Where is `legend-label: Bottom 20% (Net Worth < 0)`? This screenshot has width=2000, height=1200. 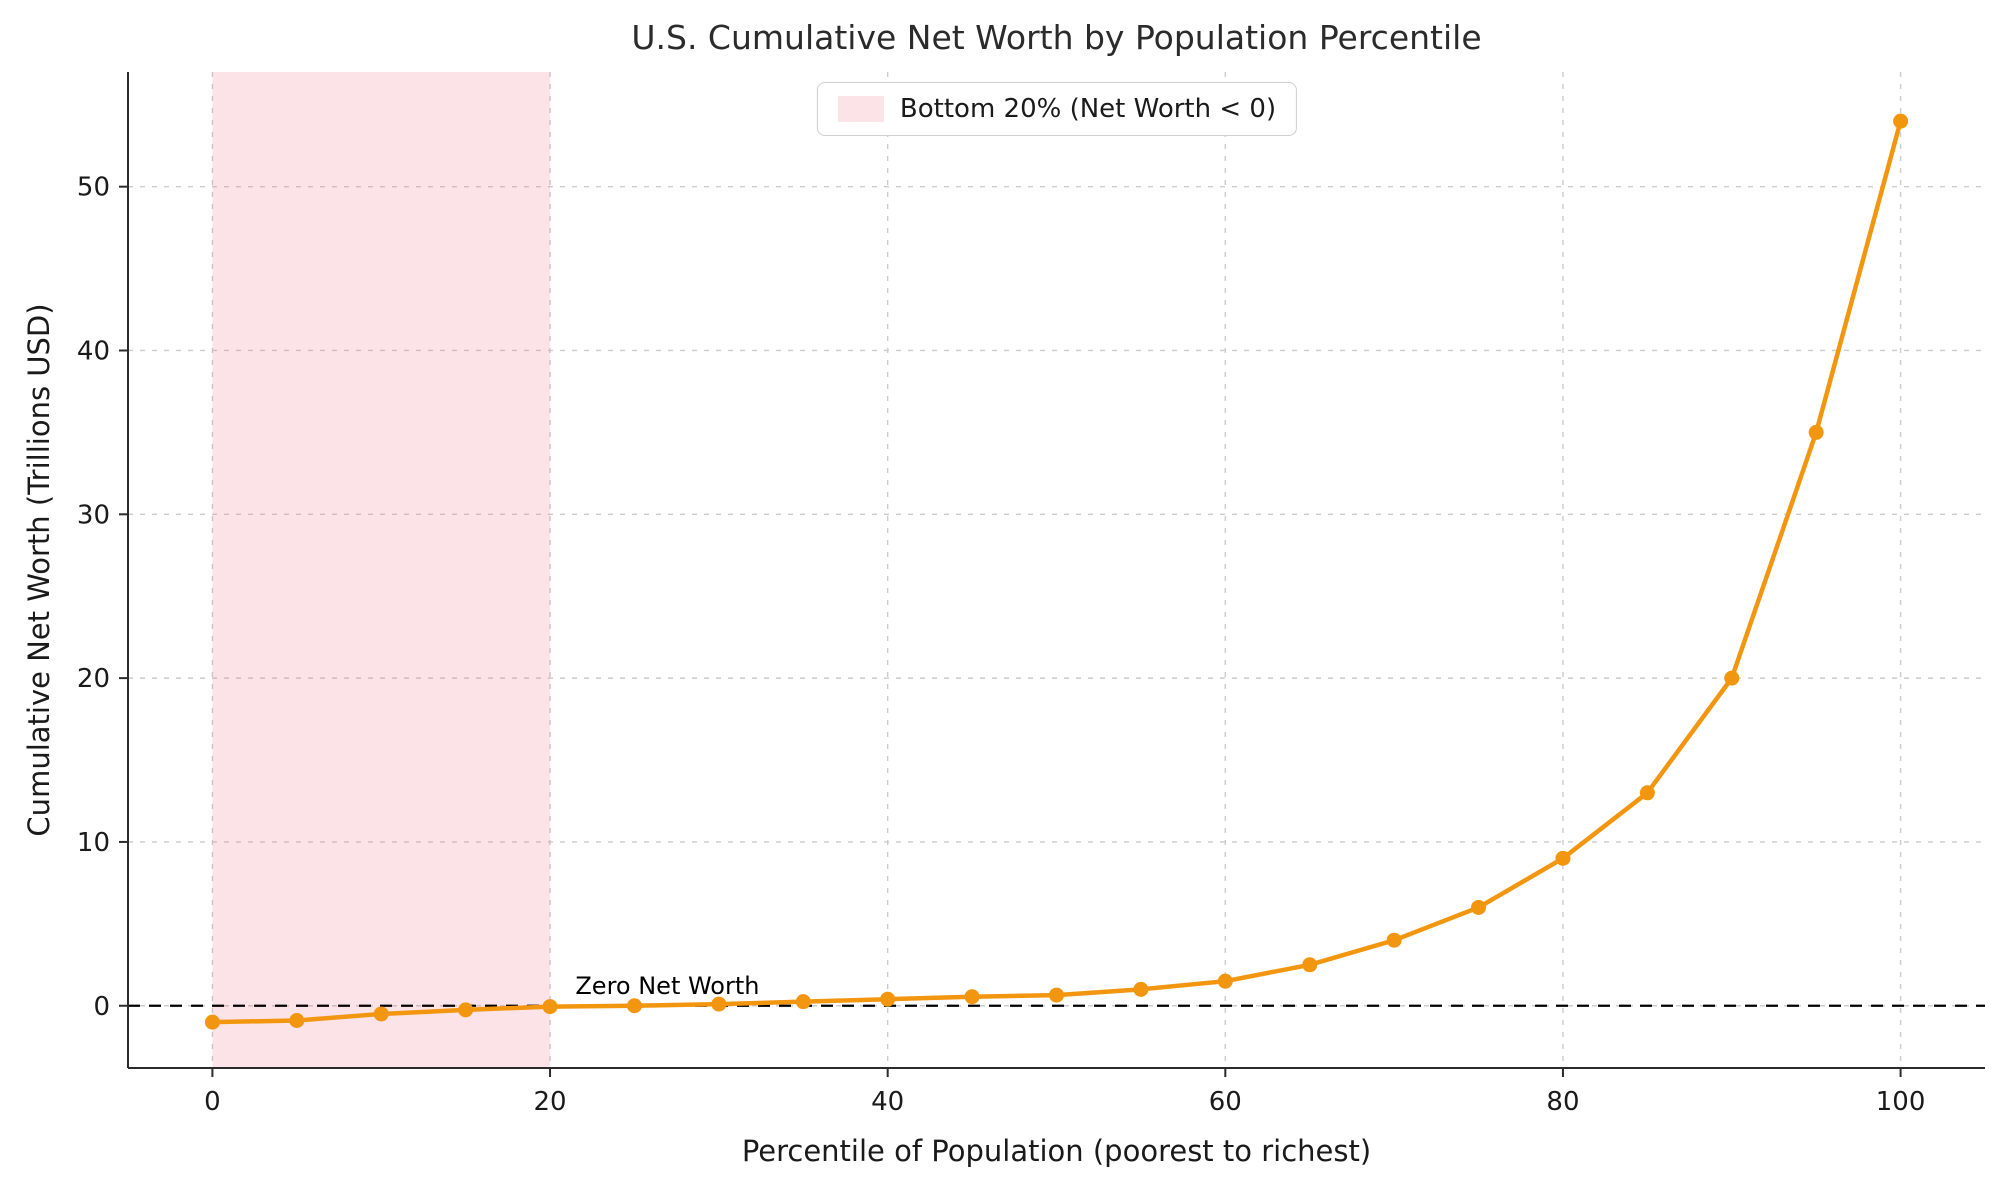 legend-label: Bottom 20% (Net Worth < 0) is located at coordinates (1088, 109).